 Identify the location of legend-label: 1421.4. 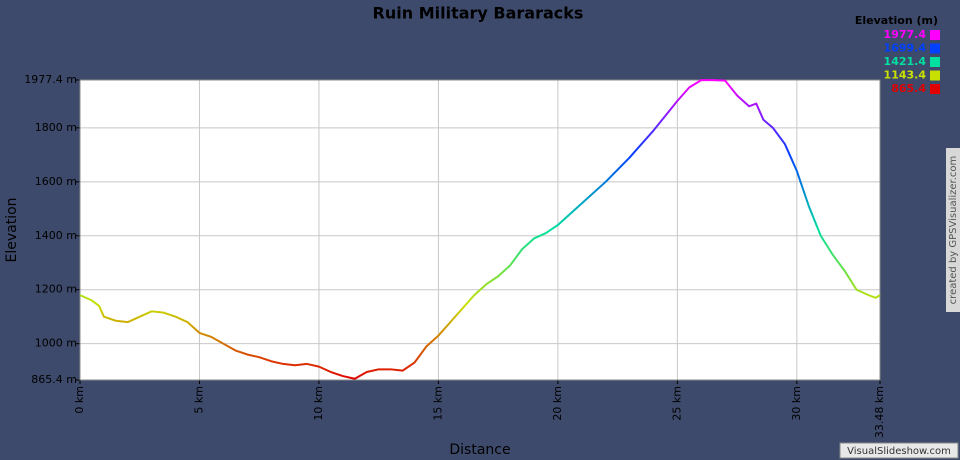
(905, 61).